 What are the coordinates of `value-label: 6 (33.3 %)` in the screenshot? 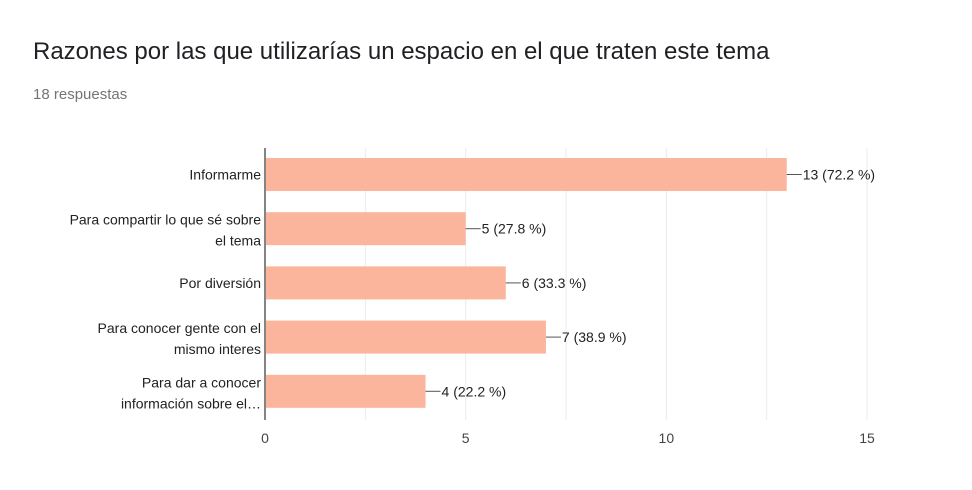 It's located at (554, 283).